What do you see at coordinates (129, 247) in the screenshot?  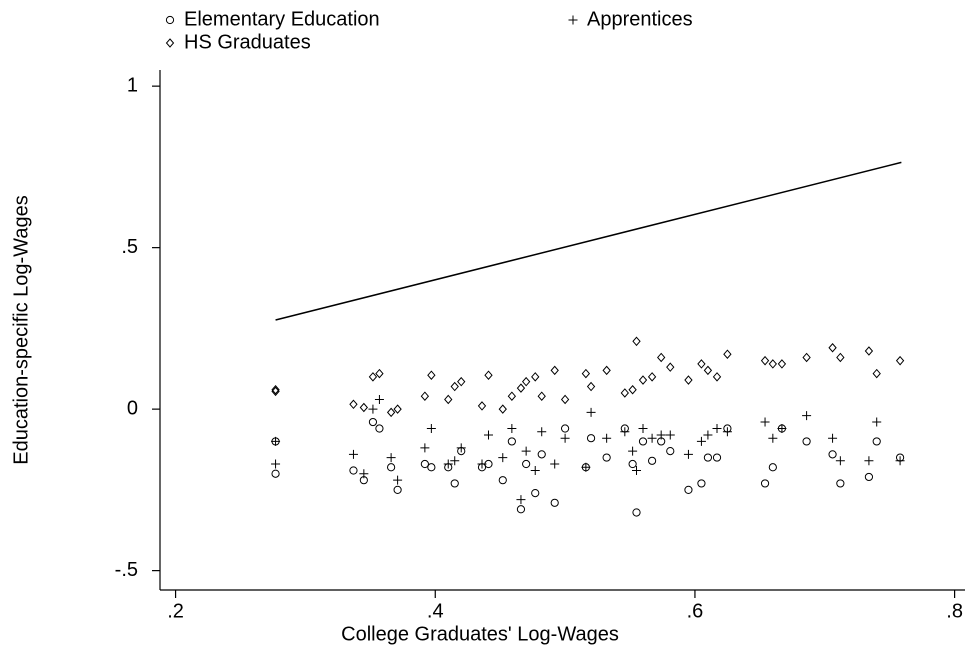 I see `y-tick-label: .5` at bounding box center [129, 247].